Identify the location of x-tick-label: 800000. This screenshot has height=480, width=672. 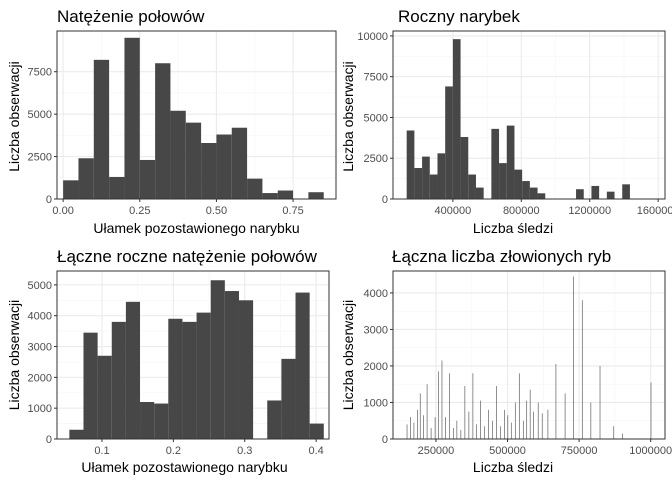
(521, 211).